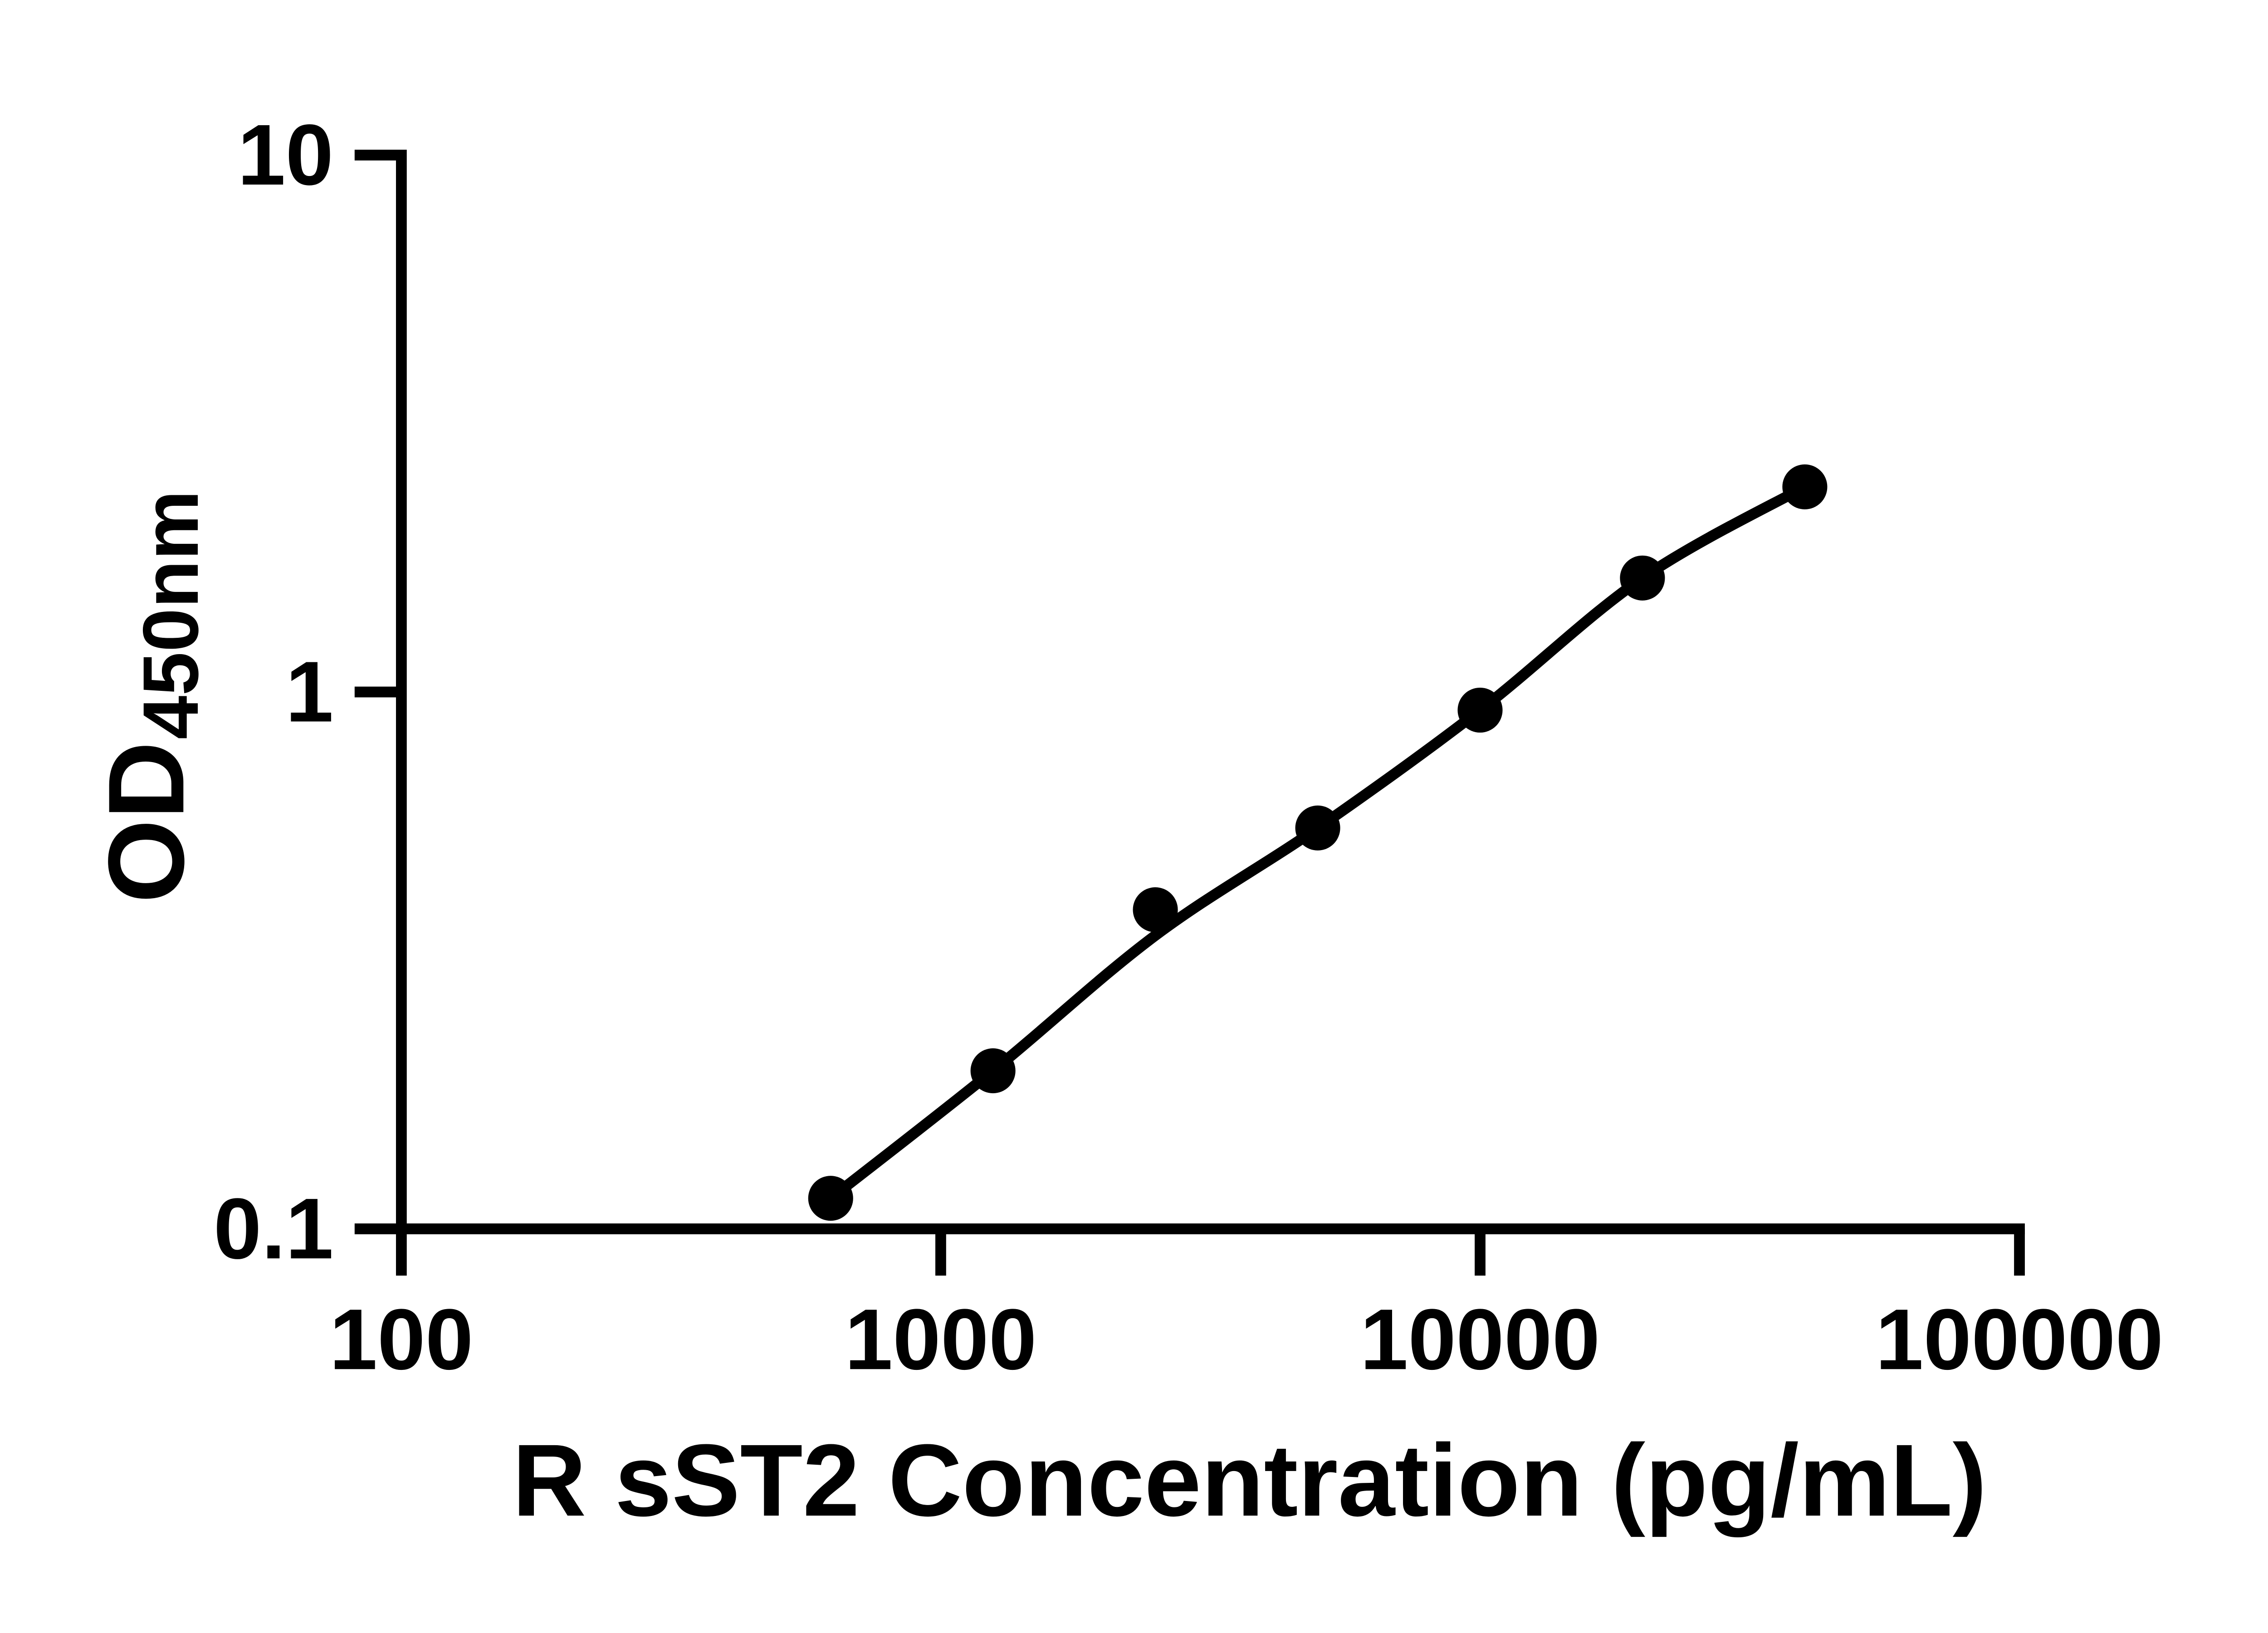  Describe the element at coordinates (1480, 1339) in the screenshot. I see `x-tick-label-10000: 10000` at that location.